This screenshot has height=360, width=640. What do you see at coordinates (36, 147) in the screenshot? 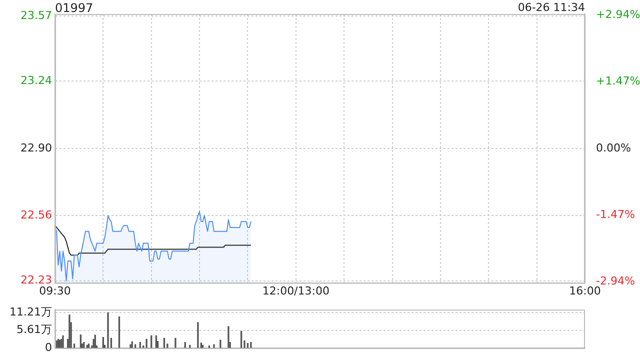
I see `y-tick-label: 22.90` at bounding box center [36, 147].